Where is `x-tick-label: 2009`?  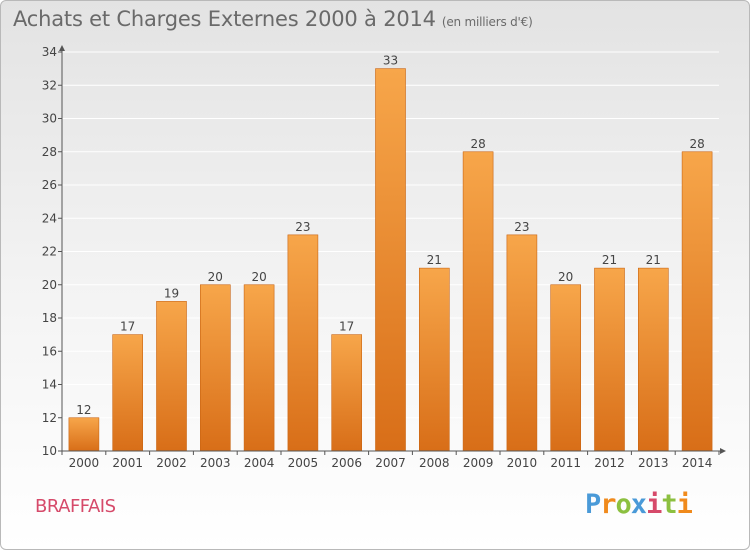 x-tick-label: 2009 is located at coordinates (478, 463).